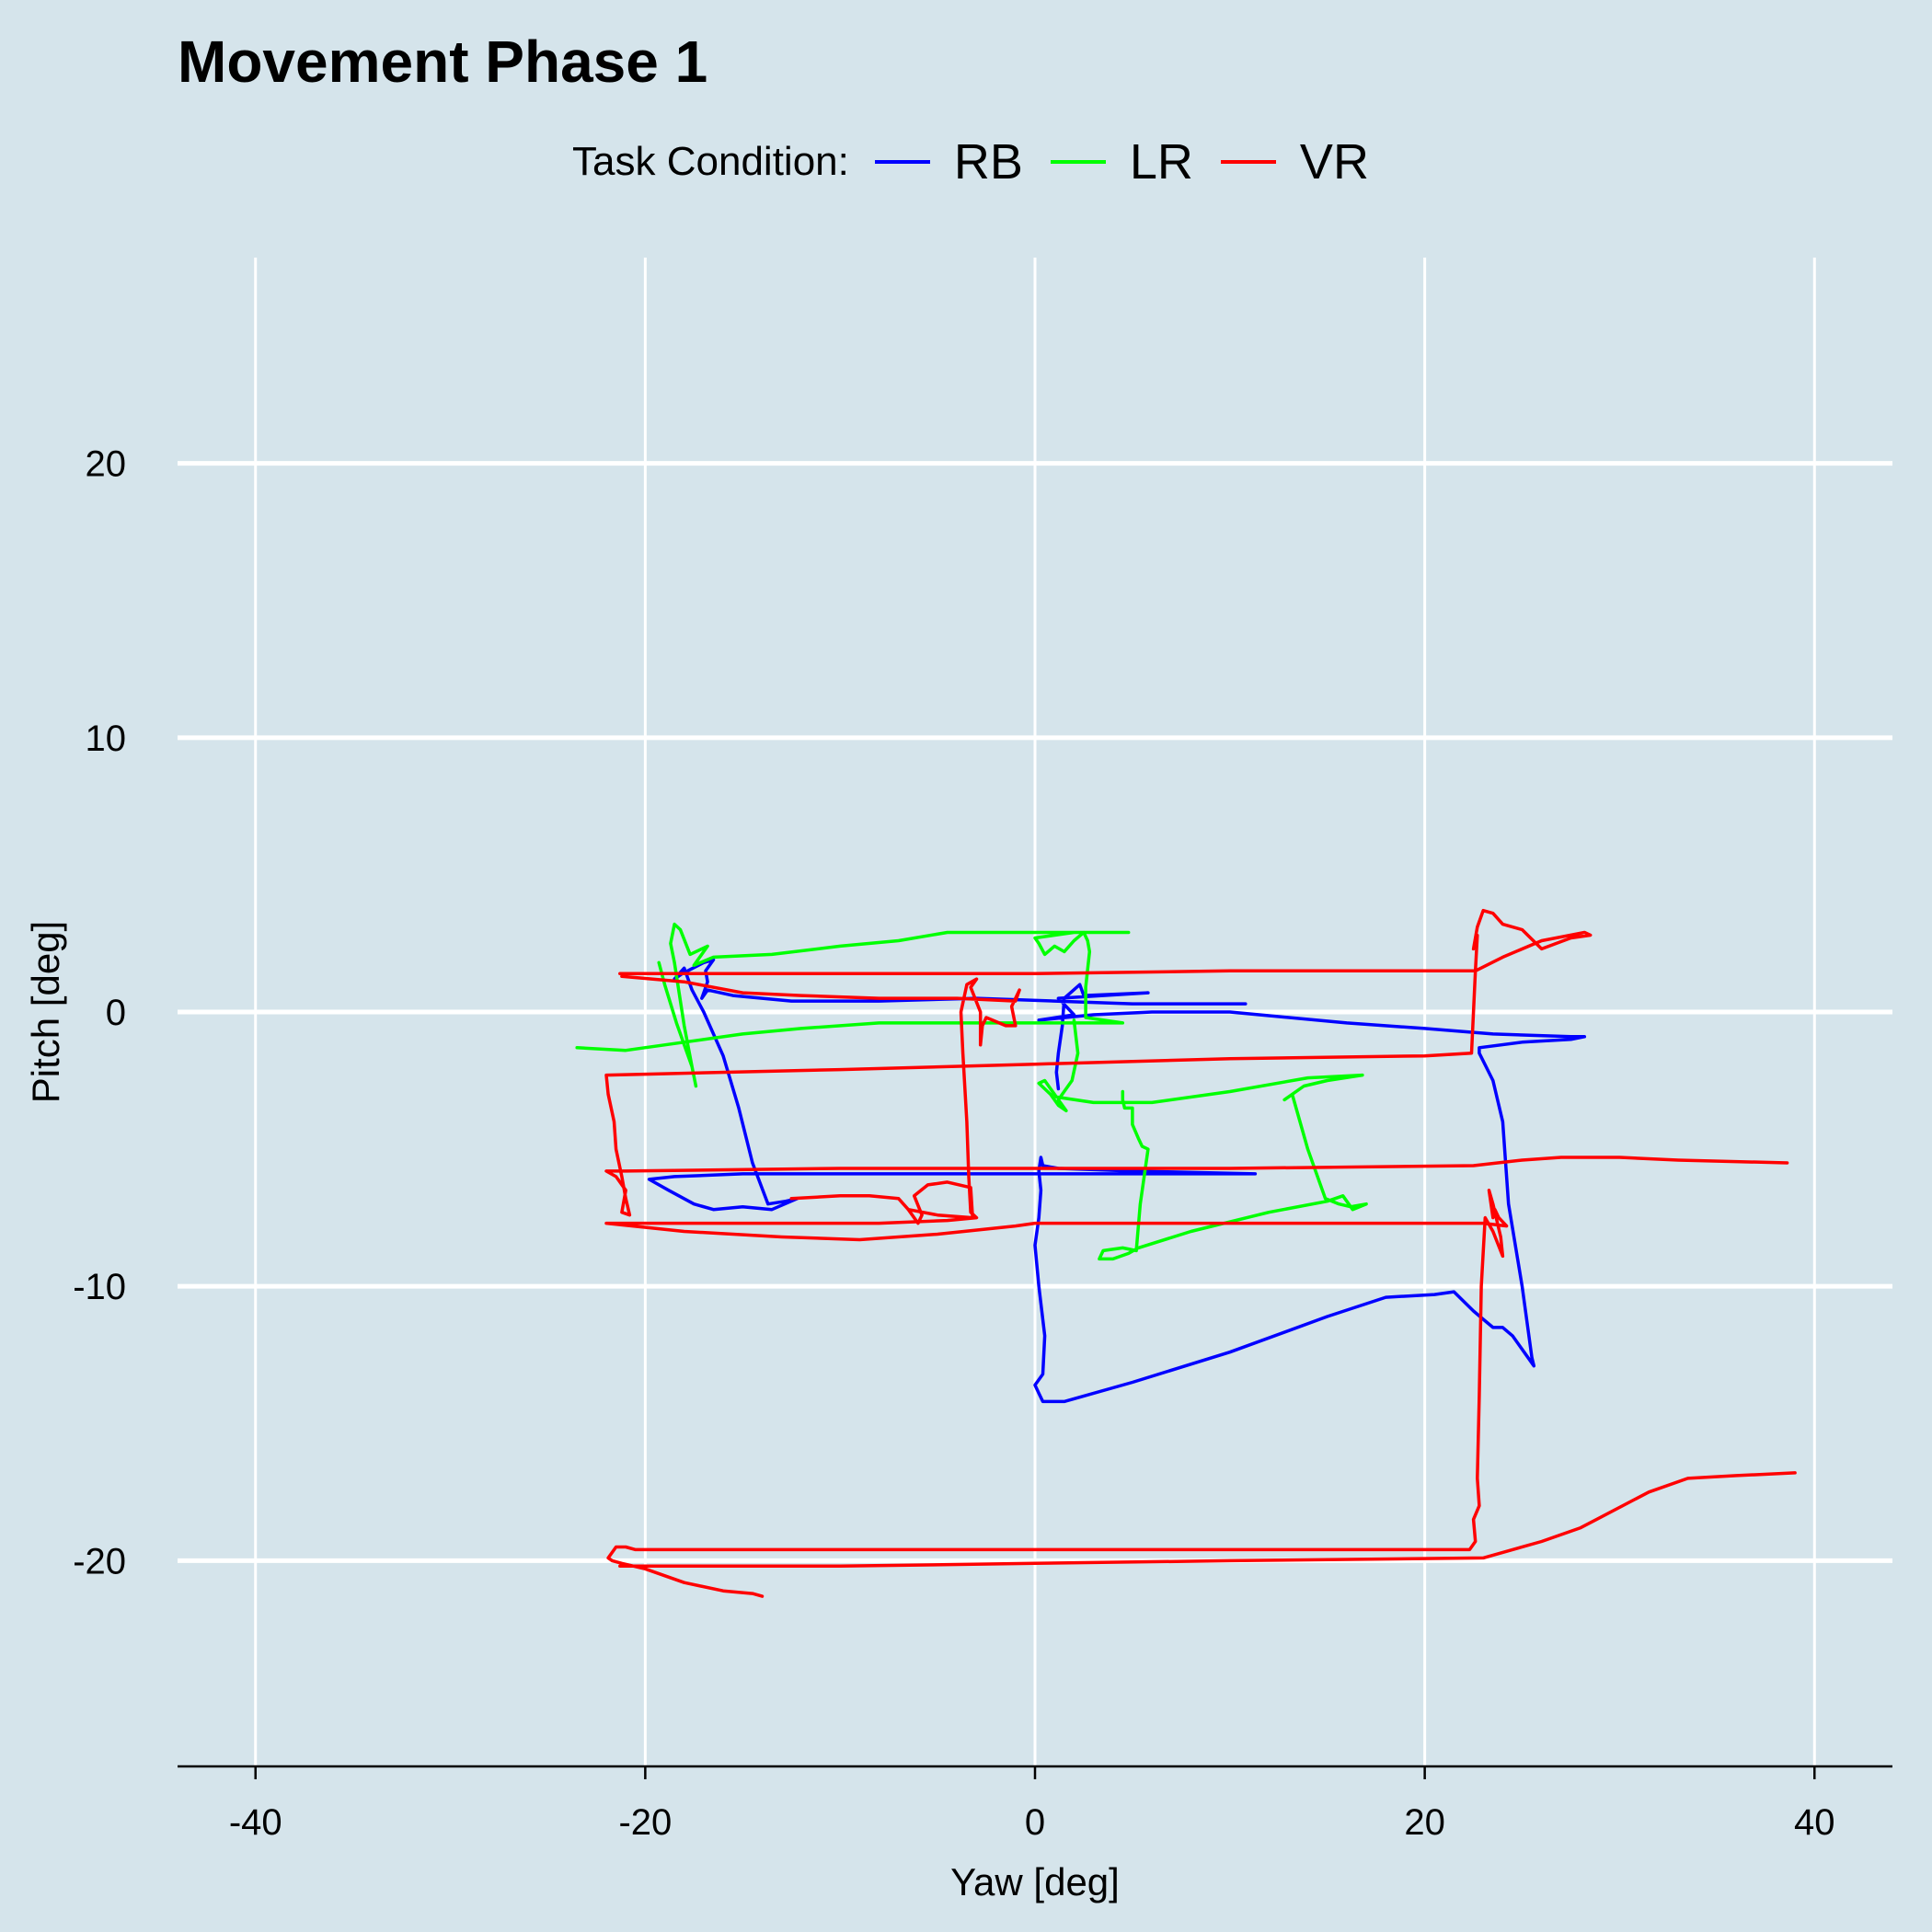 Image resolution: width=1932 pixels, height=1932 pixels. What do you see at coordinates (710, 161) in the screenshot?
I see `legend-title: Task Condition:` at bounding box center [710, 161].